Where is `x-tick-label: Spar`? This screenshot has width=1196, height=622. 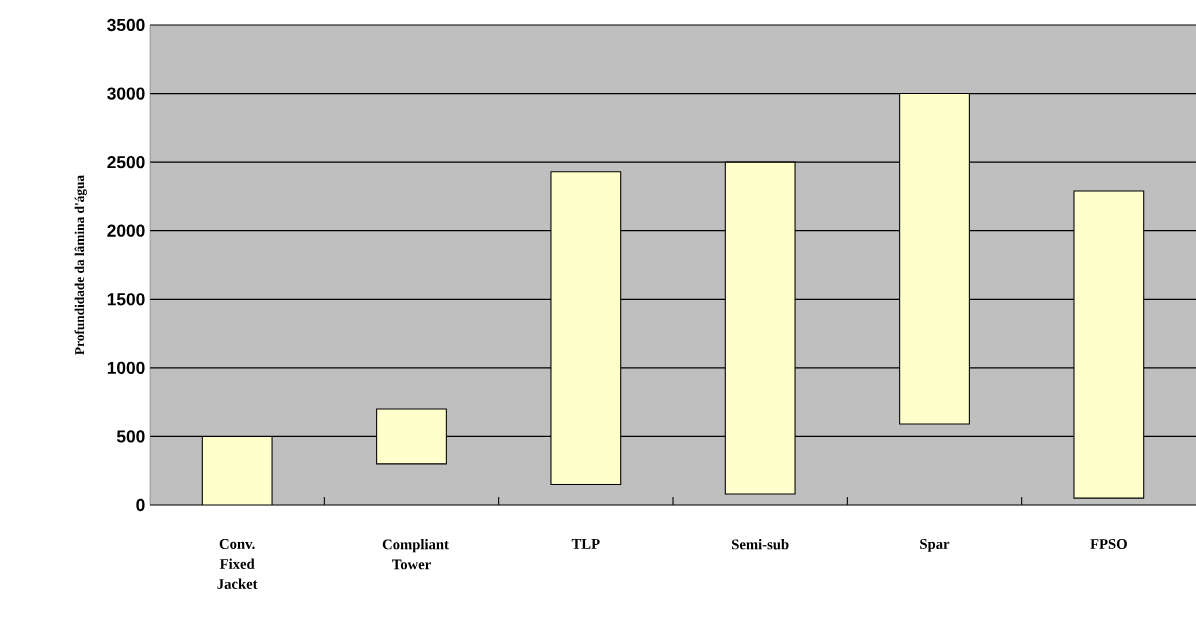
x-tick-label: Spar is located at coordinates (935, 545).